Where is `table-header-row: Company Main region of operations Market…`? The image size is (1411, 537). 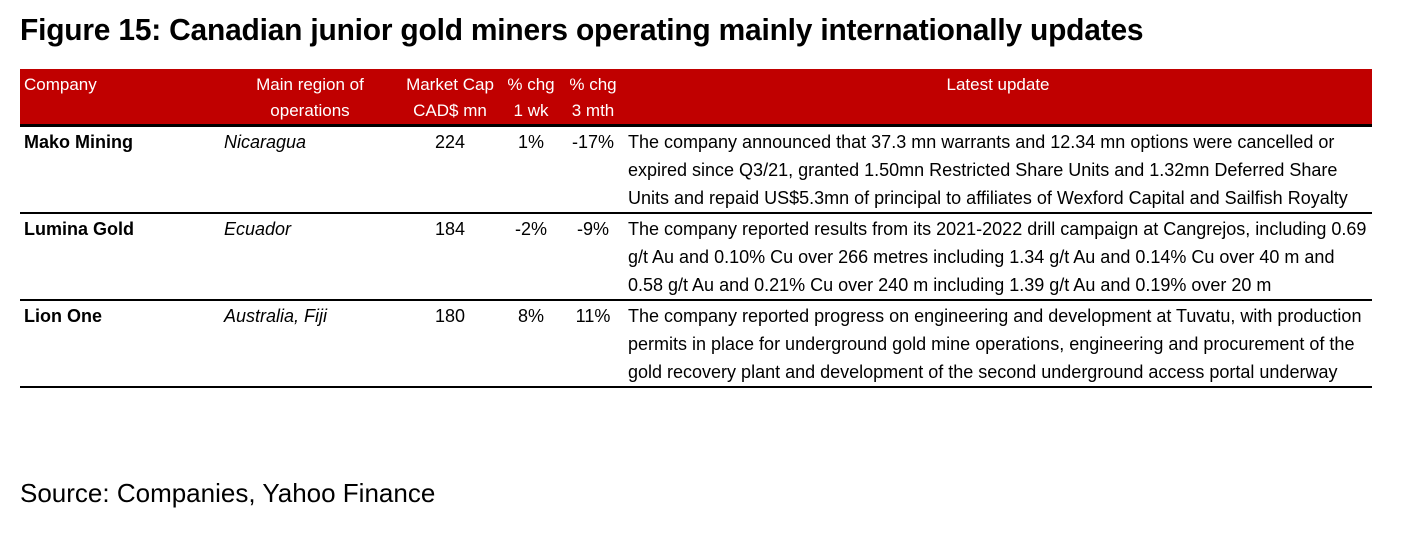
table-header-row: Company Main region of operations Market… is located at coordinates (696, 98).